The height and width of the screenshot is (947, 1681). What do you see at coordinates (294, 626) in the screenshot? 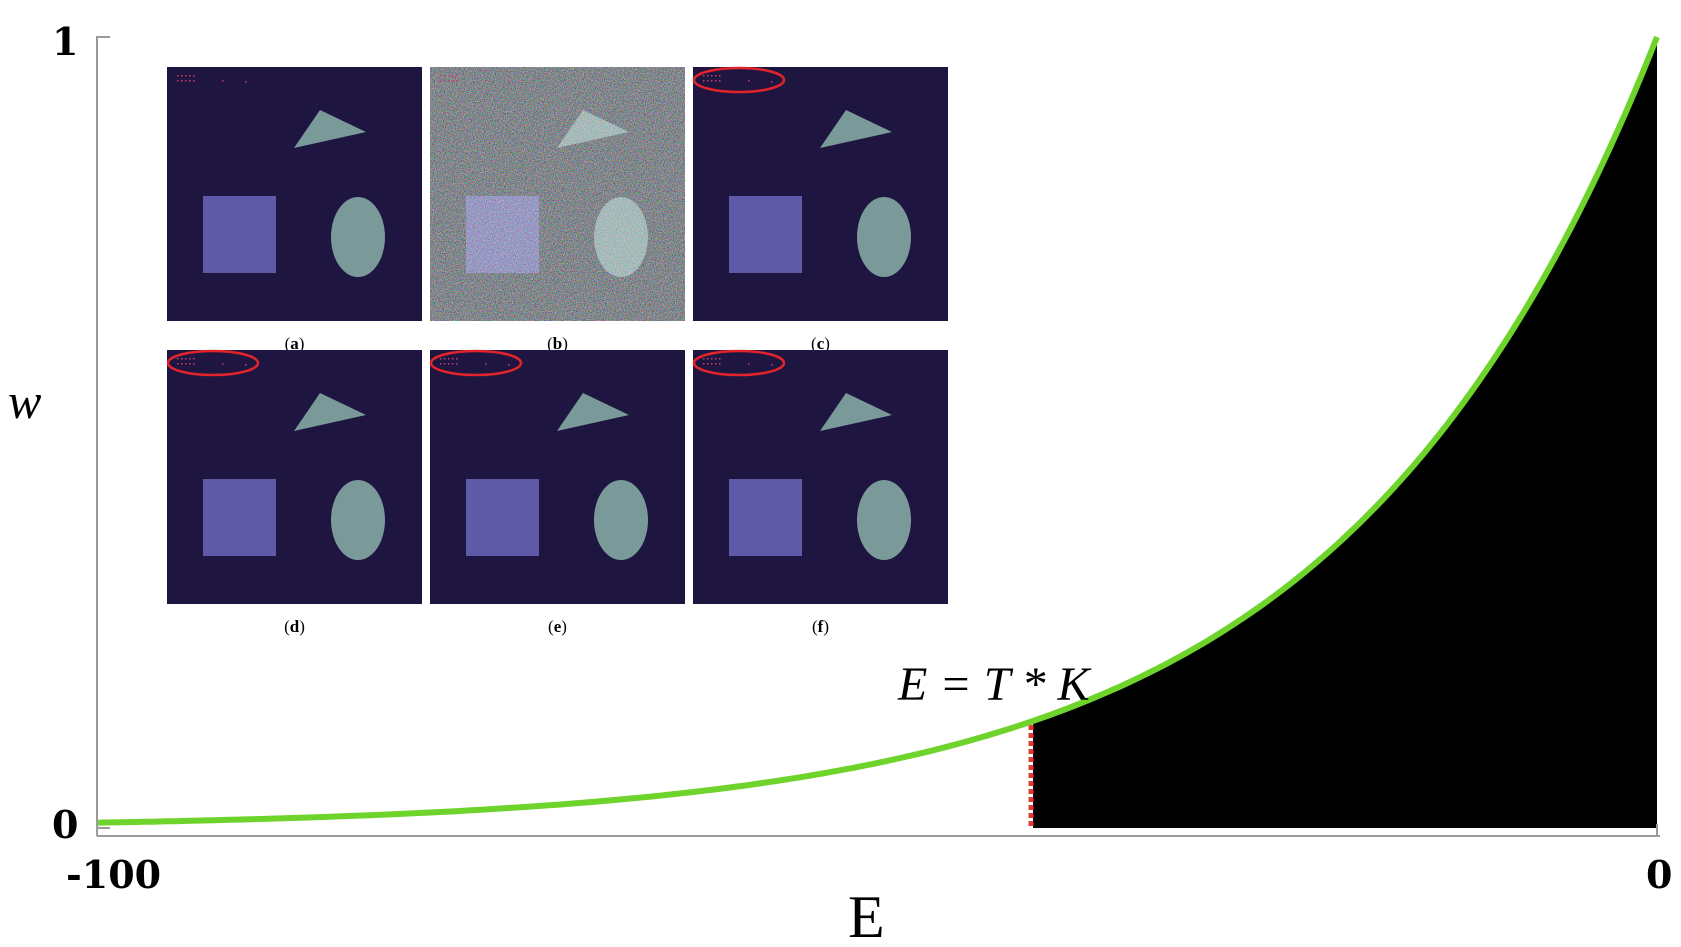
I see `inset-label: (d)` at bounding box center [294, 626].